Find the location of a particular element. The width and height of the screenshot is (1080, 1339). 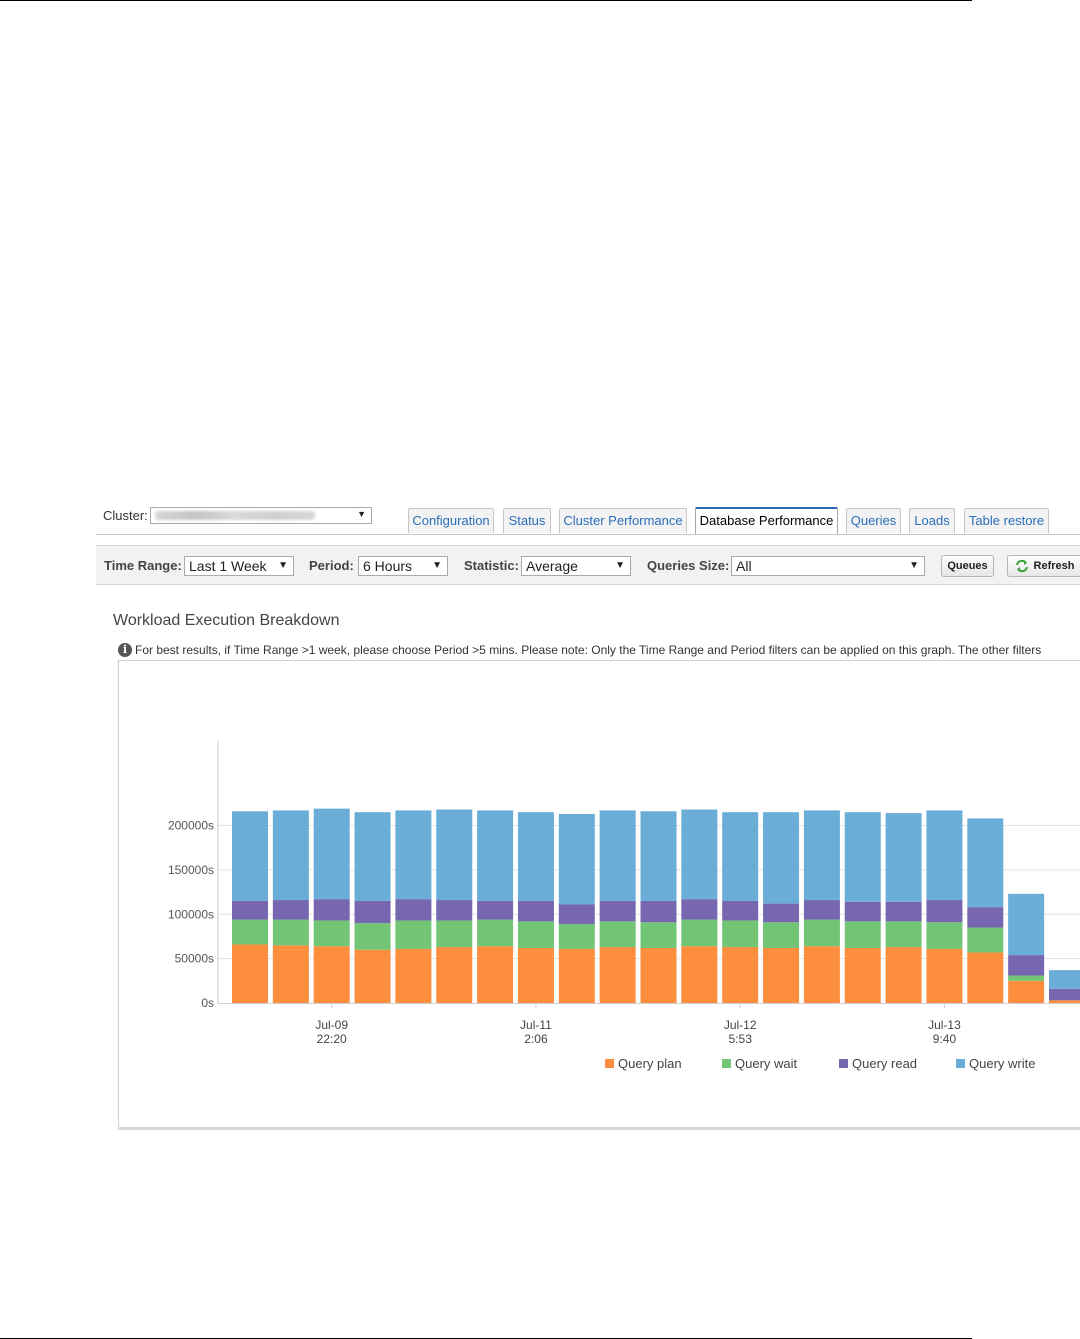

y-tick-label: 100000s is located at coordinates (191, 914).